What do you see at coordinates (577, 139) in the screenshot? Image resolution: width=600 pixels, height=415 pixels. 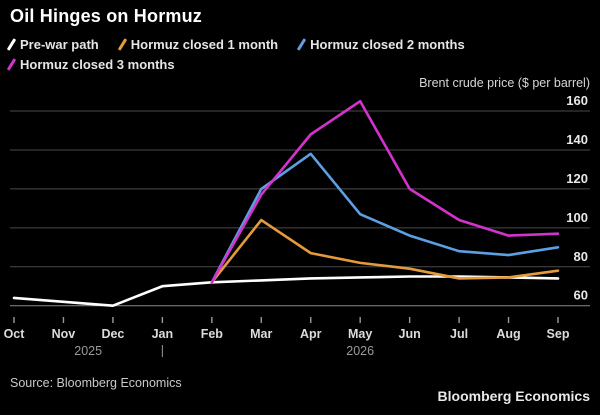 I see `y-tick-label-140: 140` at bounding box center [577, 139].